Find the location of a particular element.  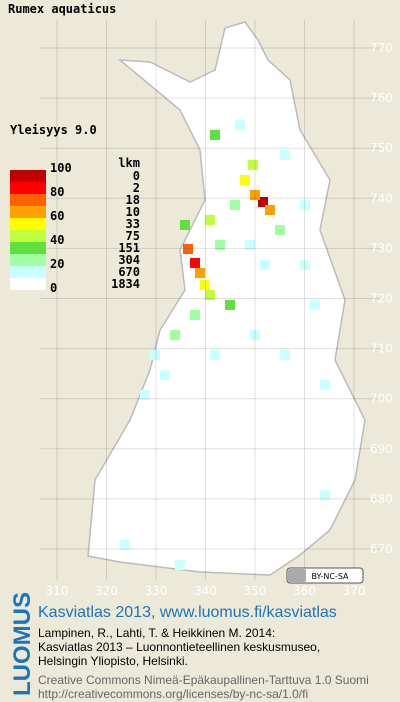

count-label: 75 is located at coordinates (133, 236).